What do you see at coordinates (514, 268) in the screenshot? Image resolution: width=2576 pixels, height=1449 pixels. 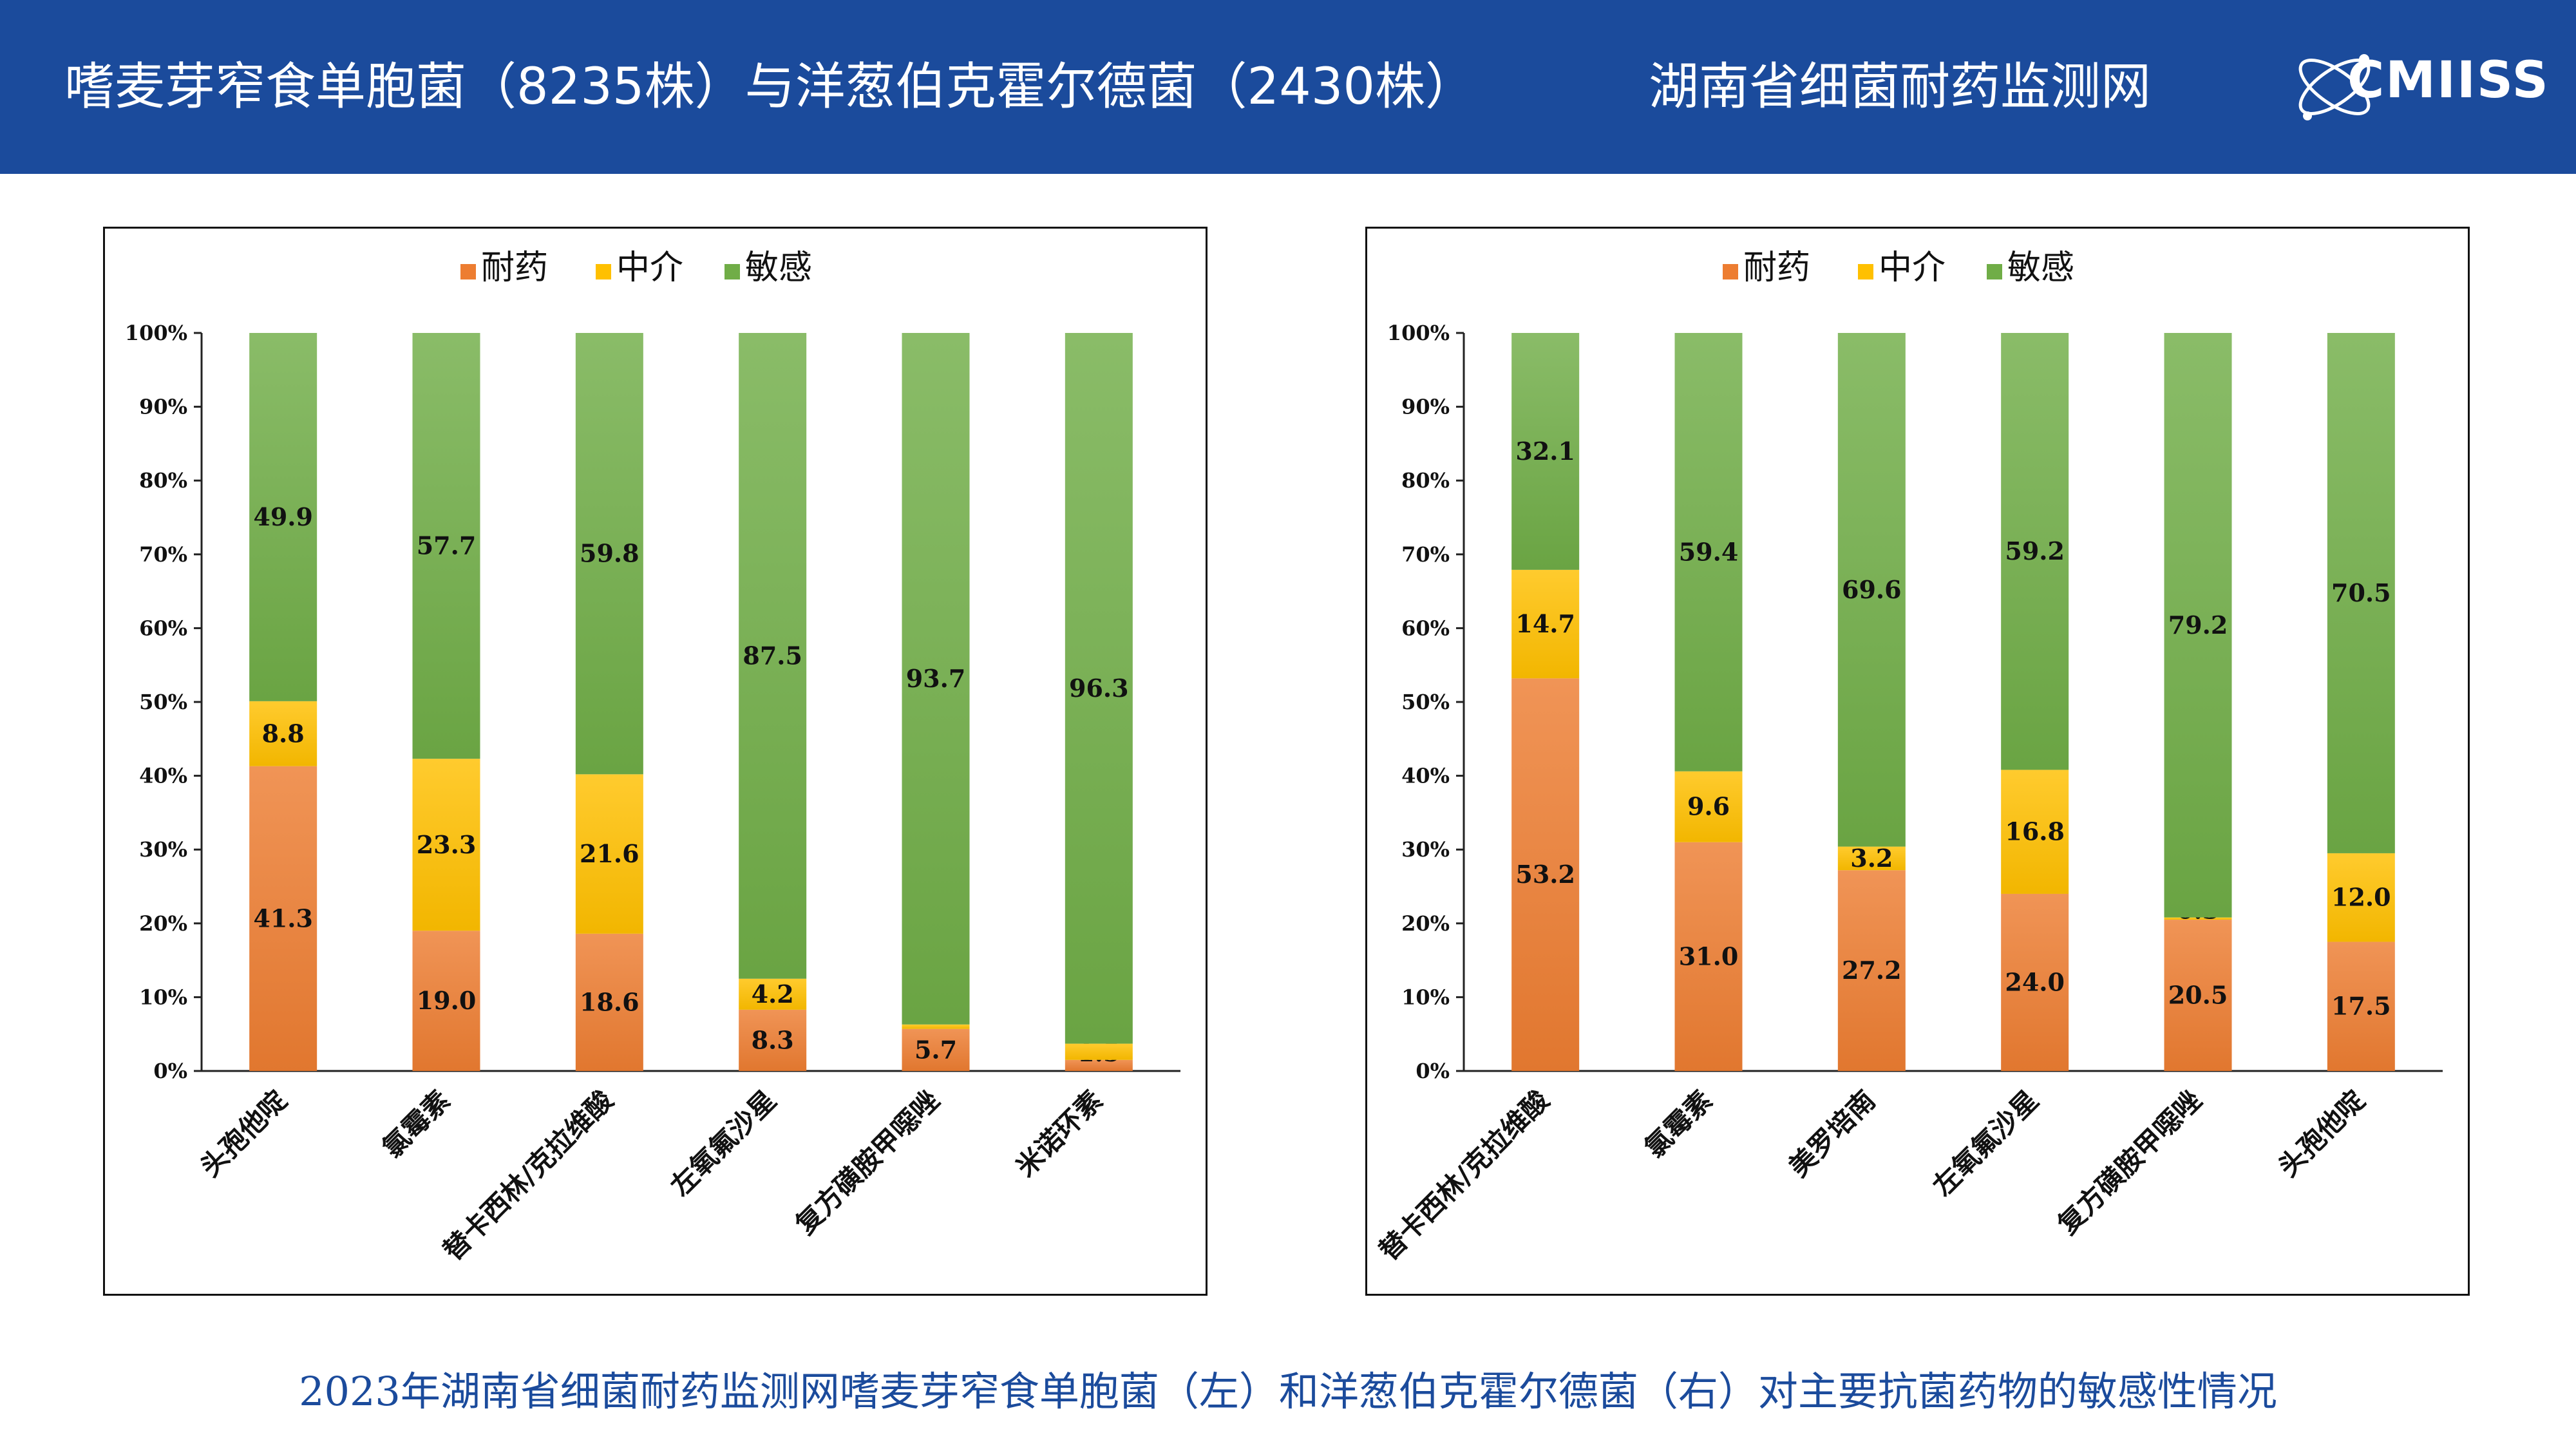 I see `legend-label: 耐药` at bounding box center [514, 268].